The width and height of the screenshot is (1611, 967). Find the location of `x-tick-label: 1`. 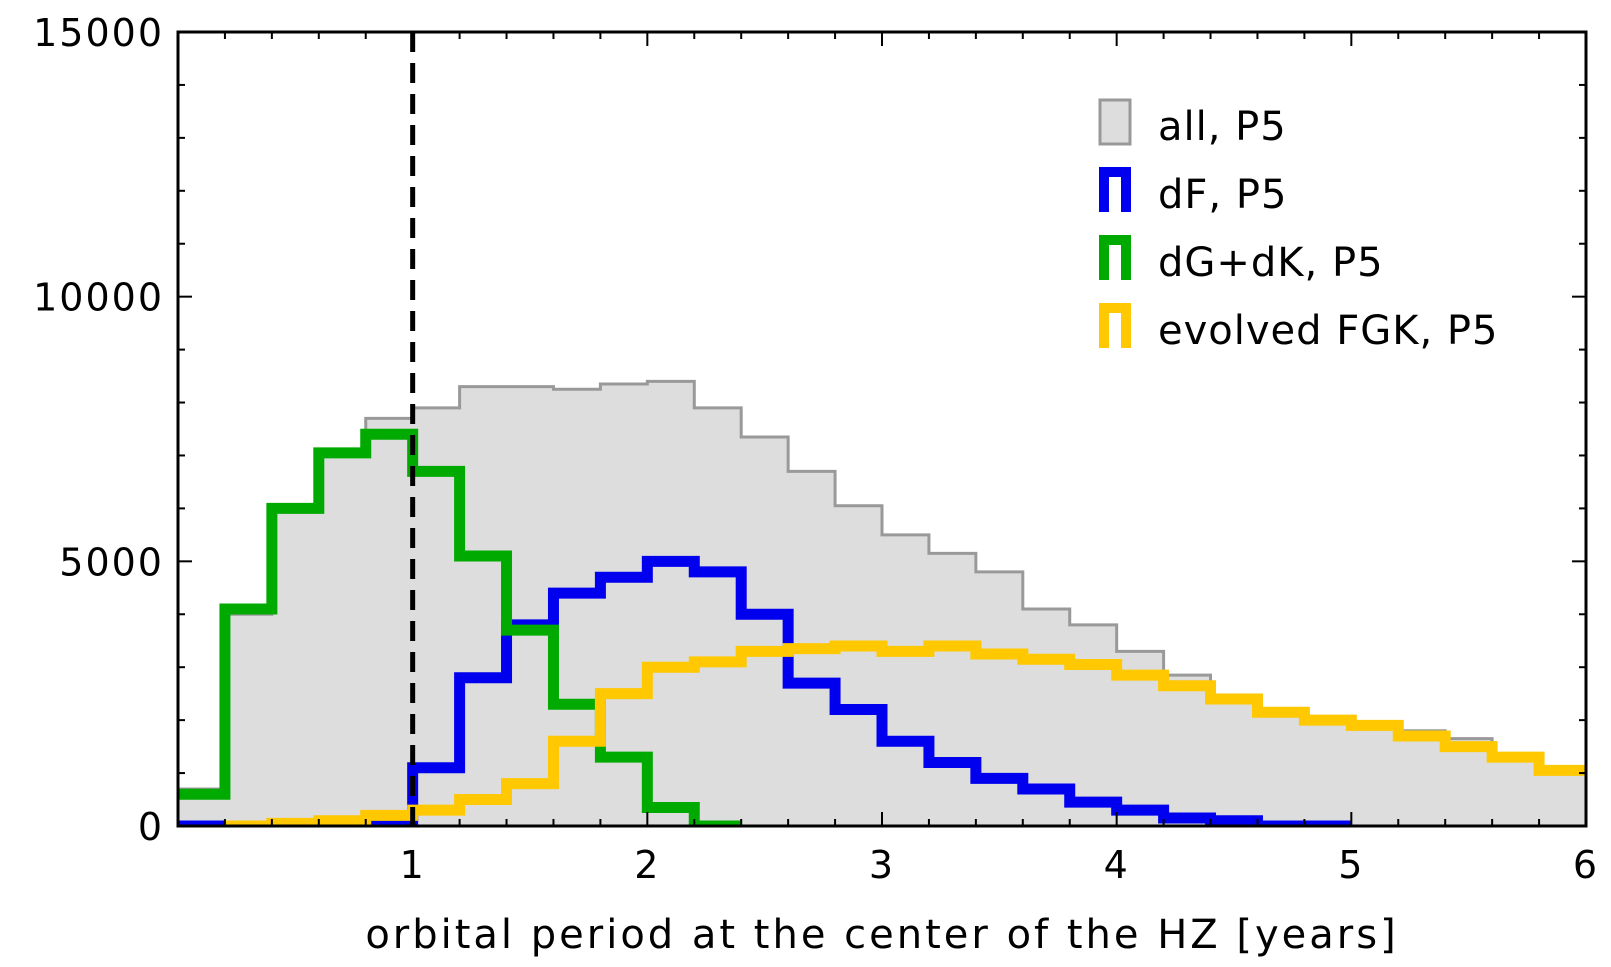

x-tick-label: 1 is located at coordinates (413, 865).